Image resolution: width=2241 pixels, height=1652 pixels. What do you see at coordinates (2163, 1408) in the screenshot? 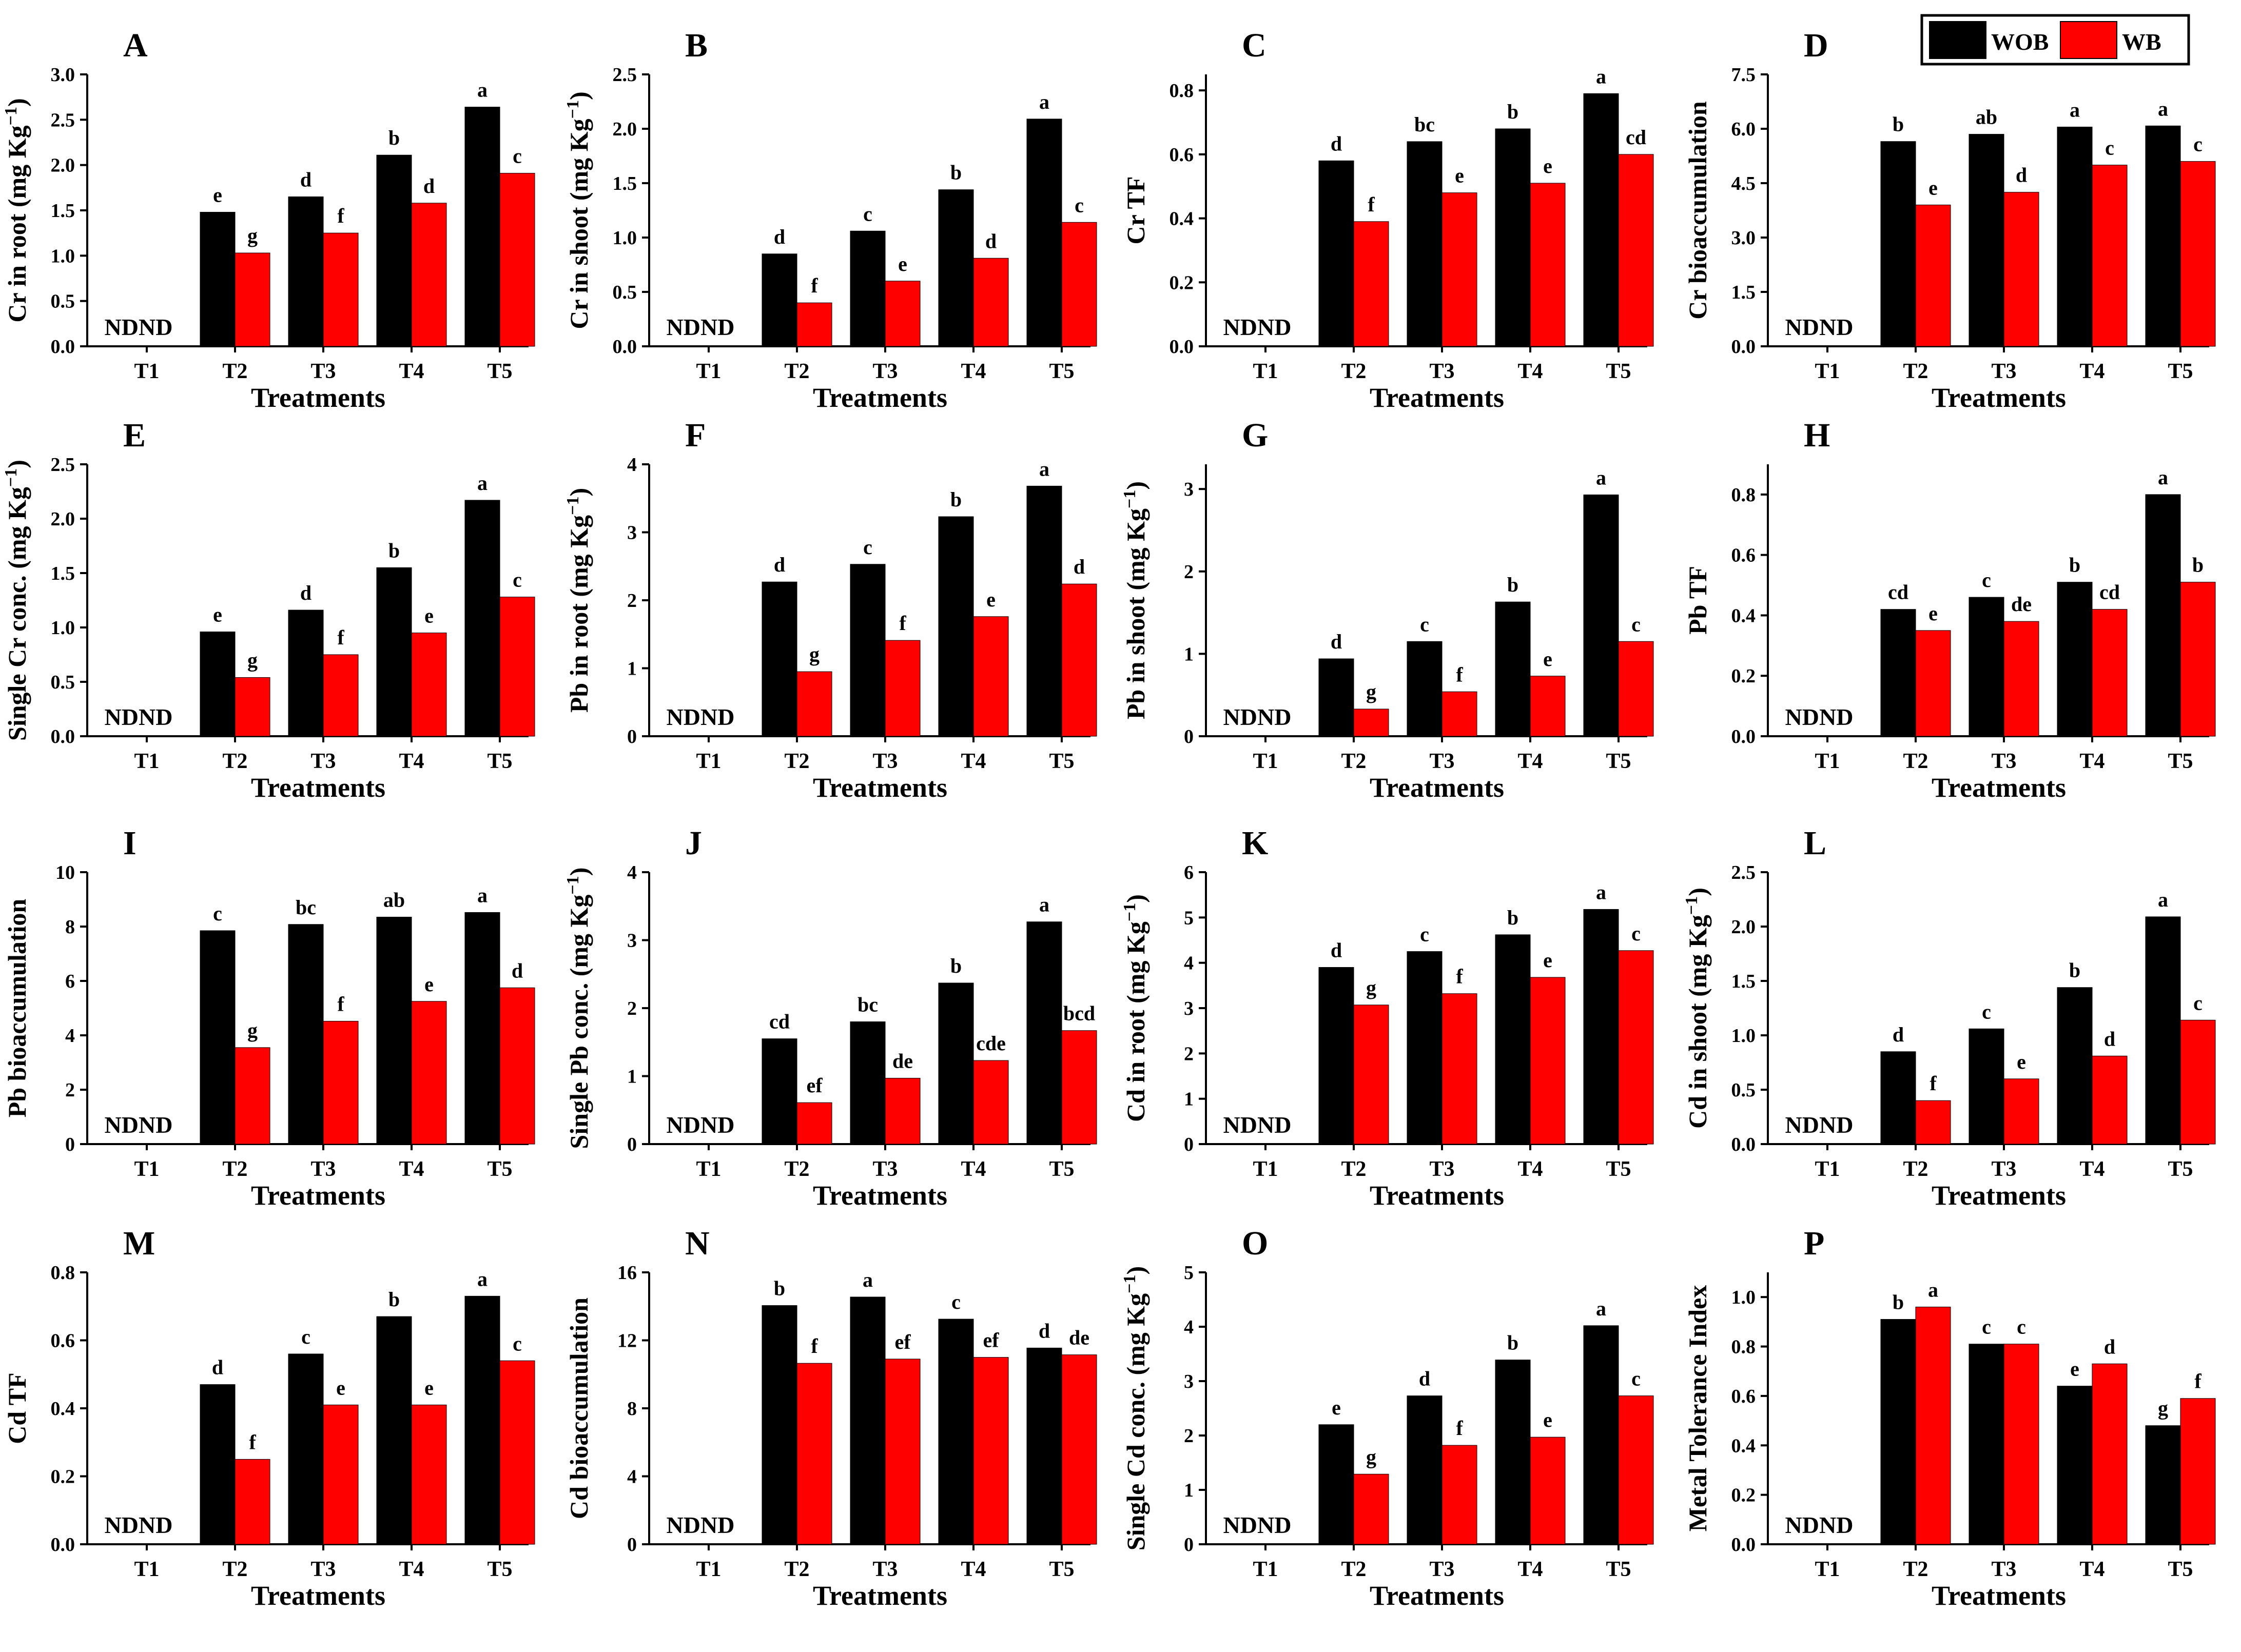
I see `significance-label: g` at bounding box center [2163, 1408].